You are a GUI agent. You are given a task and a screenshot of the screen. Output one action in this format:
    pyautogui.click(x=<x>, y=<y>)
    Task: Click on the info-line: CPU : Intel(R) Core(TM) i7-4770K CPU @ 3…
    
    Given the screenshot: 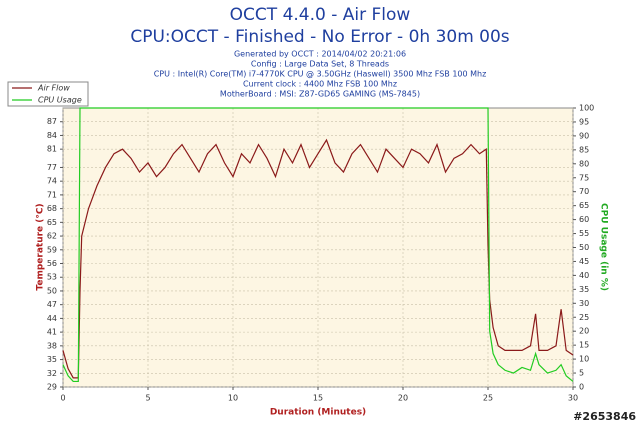 What is the action you would take?
    pyautogui.click(x=320, y=74)
    